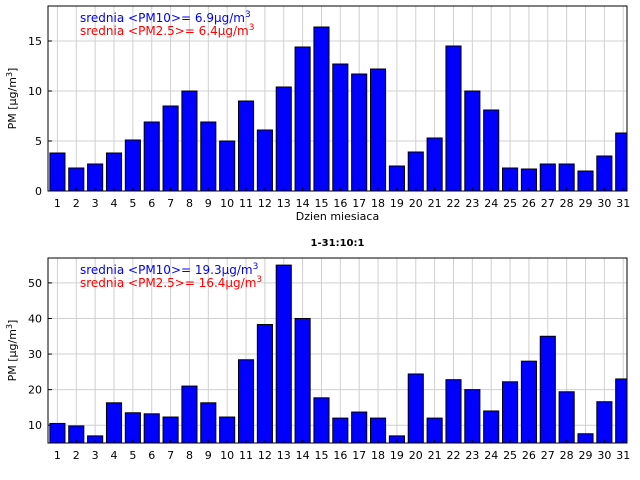 The height and width of the screenshot is (480, 640). I want to click on x-tick-label: 29, so click(586, 203).